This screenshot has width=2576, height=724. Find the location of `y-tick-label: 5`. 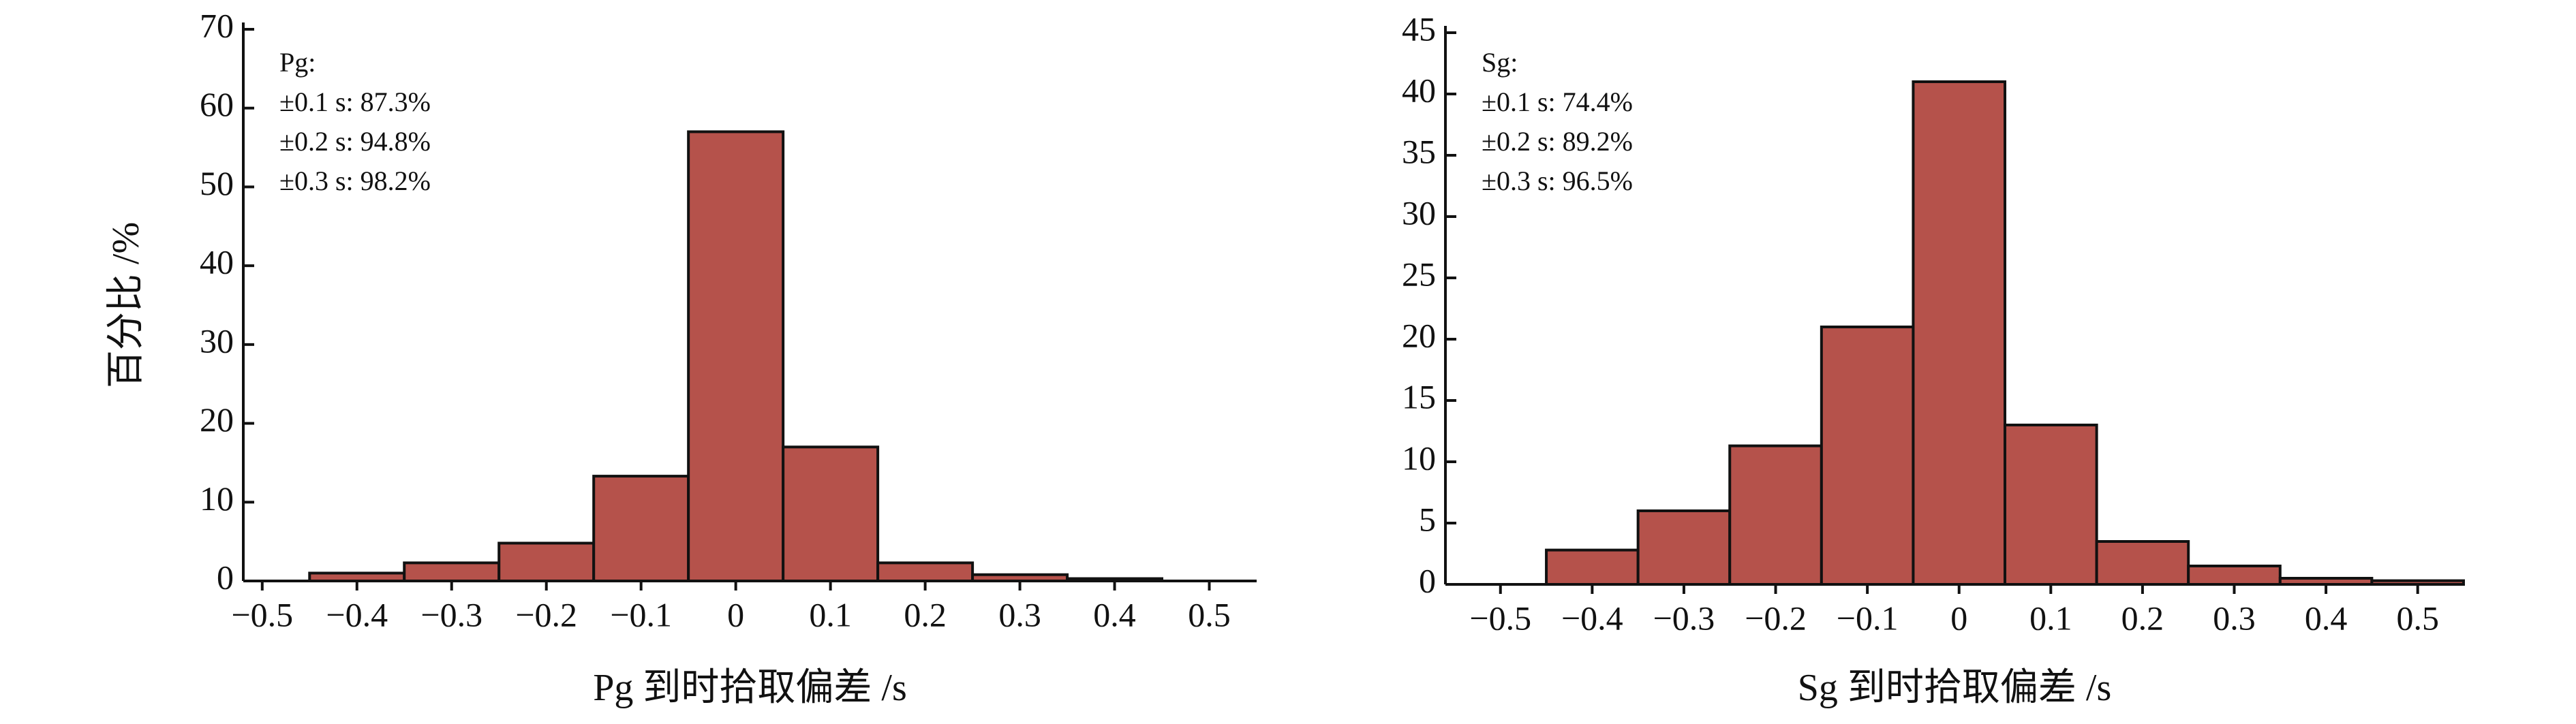

y-tick-label: 5 is located at coordinates (1428, 519).